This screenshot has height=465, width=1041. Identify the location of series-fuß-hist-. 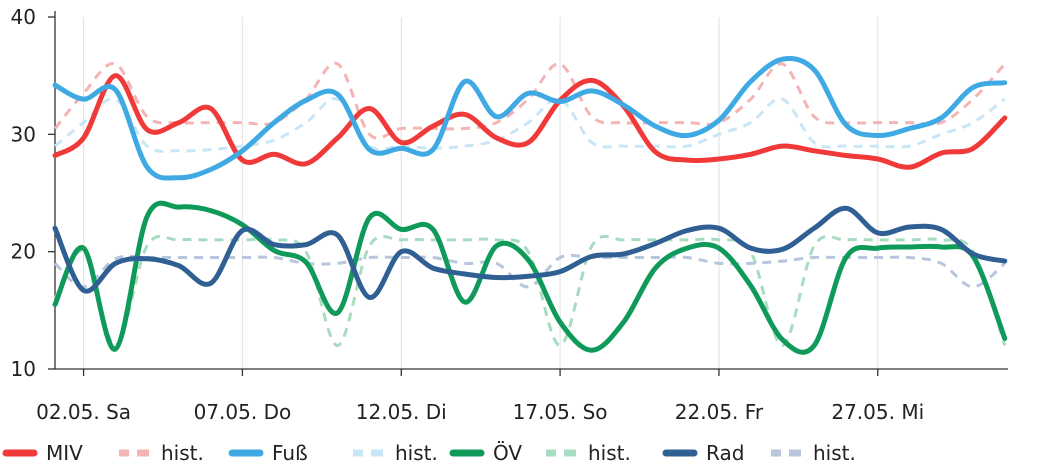
(530, 125).